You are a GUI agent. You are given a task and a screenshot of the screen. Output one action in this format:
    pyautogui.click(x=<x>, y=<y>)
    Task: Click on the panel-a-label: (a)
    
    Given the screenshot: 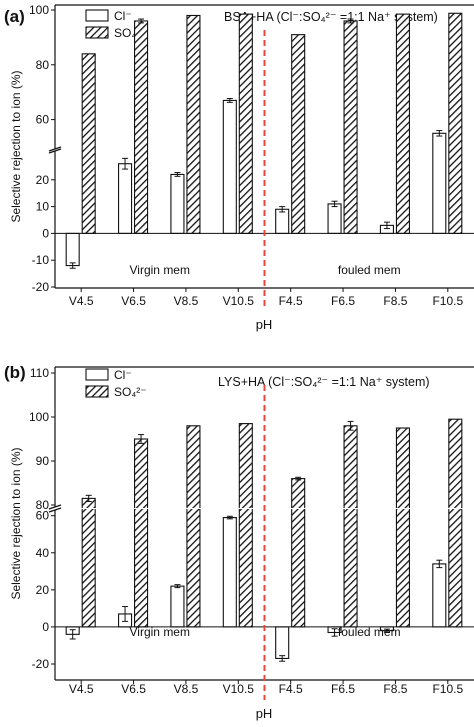 What is the action you would take?
    pyautogui.click(x=14, y=16)
    